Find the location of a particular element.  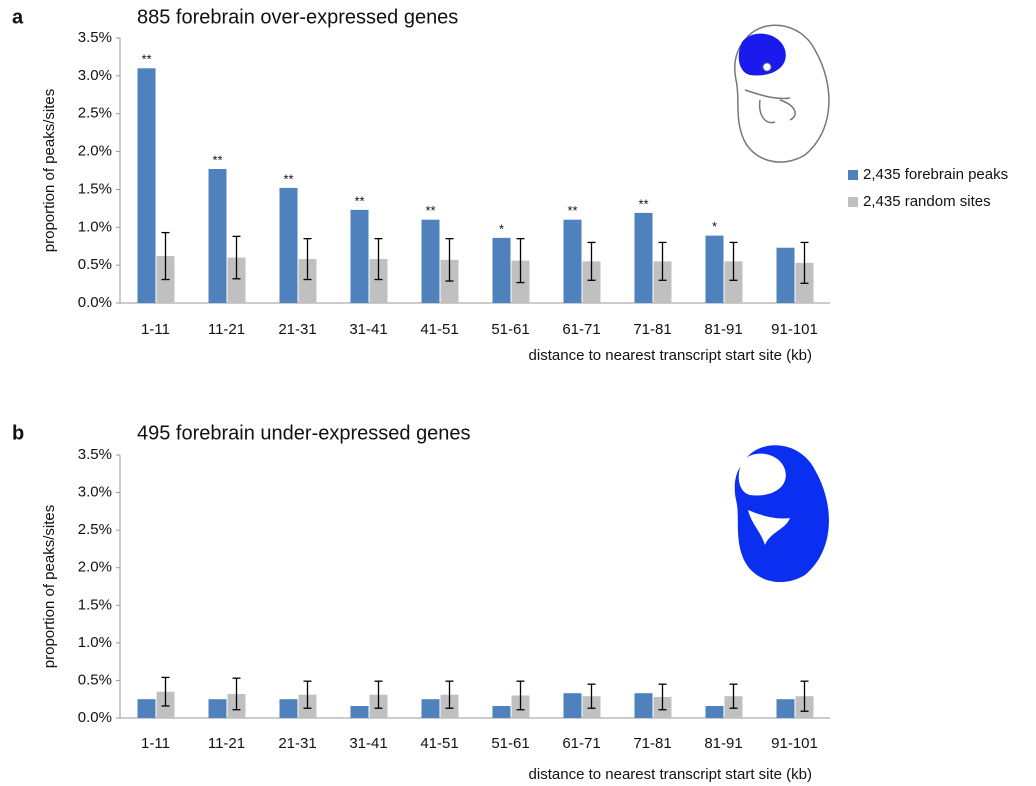

panel-label: a is located at coordinates (18, 17).